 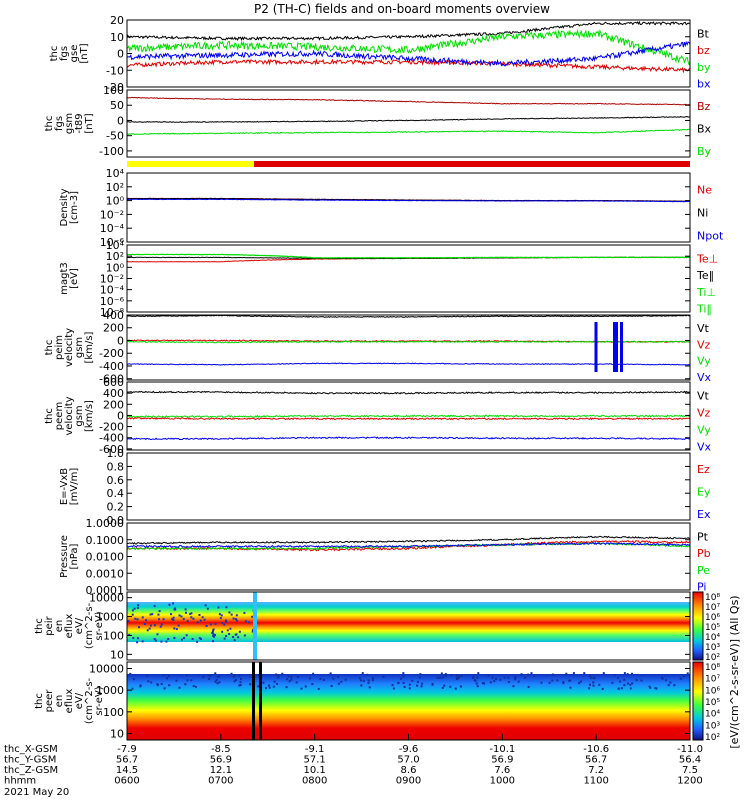 What do you see at coordinates (59, 416) in the screenshot?
I see `ylabel-peem: peem` at bounding box center [59, 416].